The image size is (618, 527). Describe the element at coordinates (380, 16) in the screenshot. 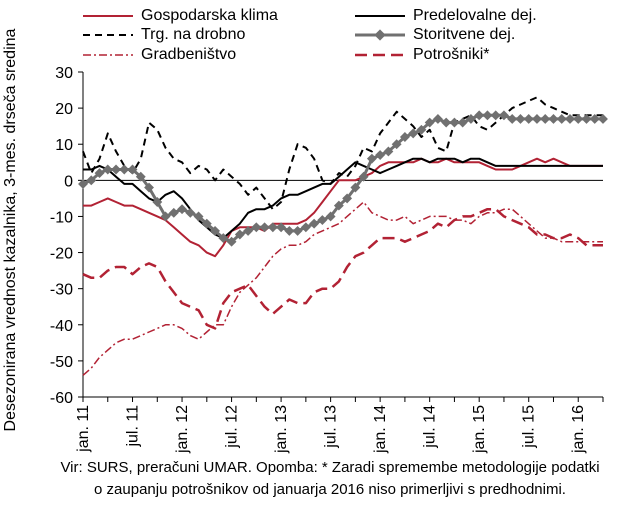

I see `legend-swatch-predelovalne` at that location.